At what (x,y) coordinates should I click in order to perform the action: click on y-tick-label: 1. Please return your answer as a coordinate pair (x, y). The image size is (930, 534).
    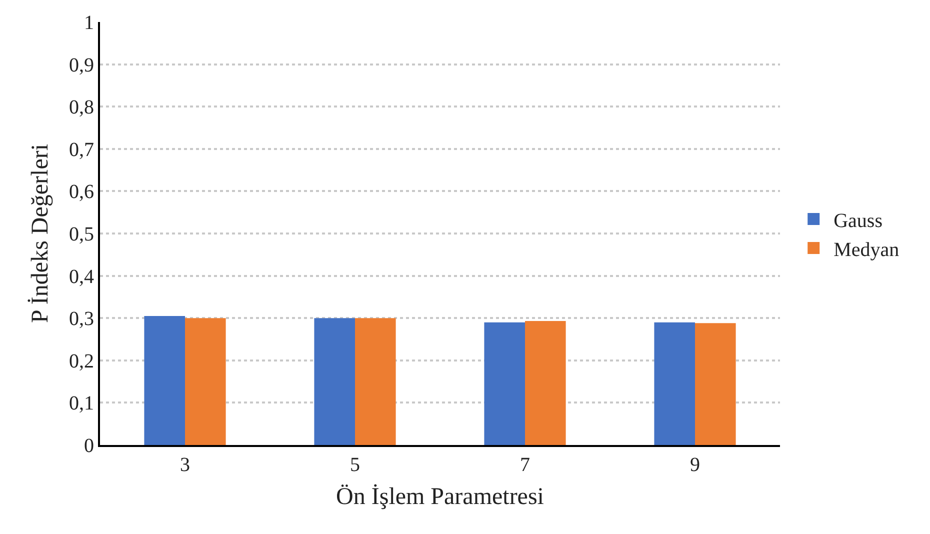
    Looking at the image, I should click on (89, 23).